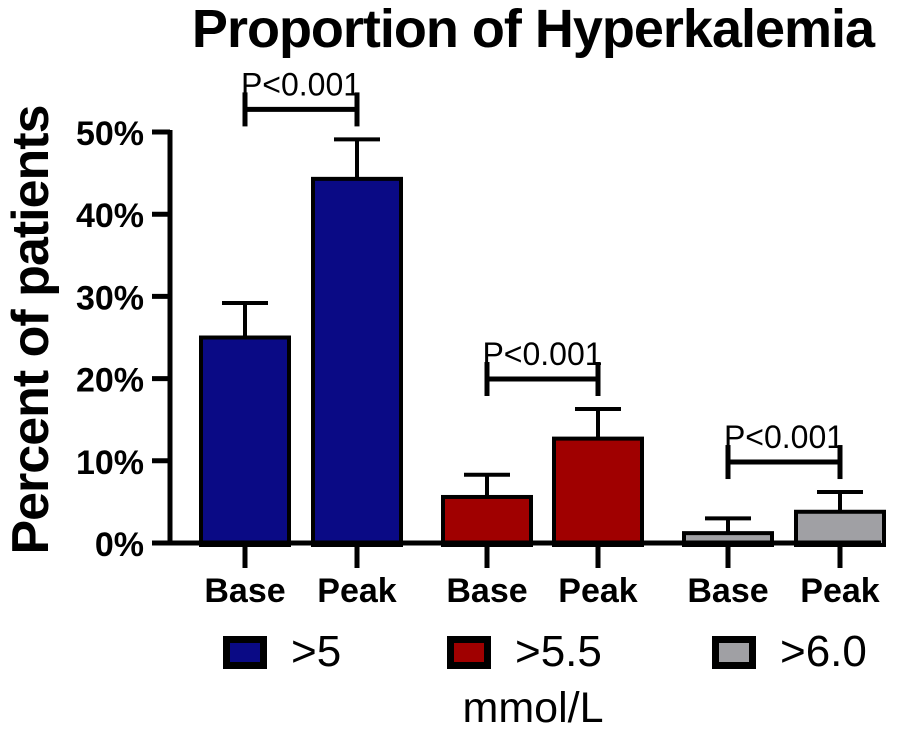 The width and height of the screenshot is (902, 731). I want to click on x-axis-unit-label: mmol/L, so click(533, 707).